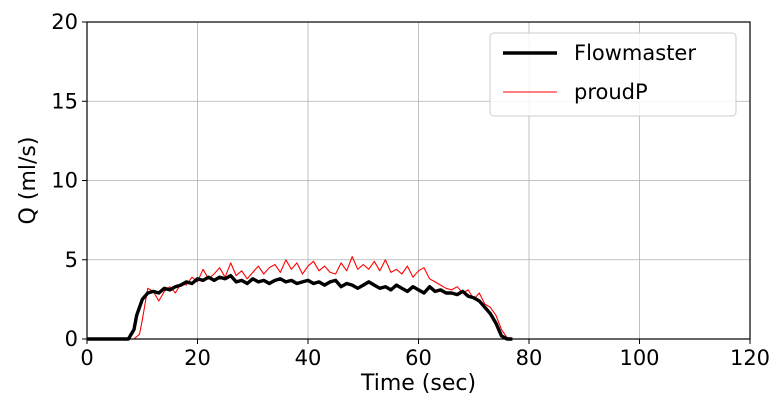 Image resolution: width=776 pixels, height=398 pixels. What do you see at coordinates (64, 181) in the screenshot?
I see `y-tick-label: 10` at bounding box center [64, 181].